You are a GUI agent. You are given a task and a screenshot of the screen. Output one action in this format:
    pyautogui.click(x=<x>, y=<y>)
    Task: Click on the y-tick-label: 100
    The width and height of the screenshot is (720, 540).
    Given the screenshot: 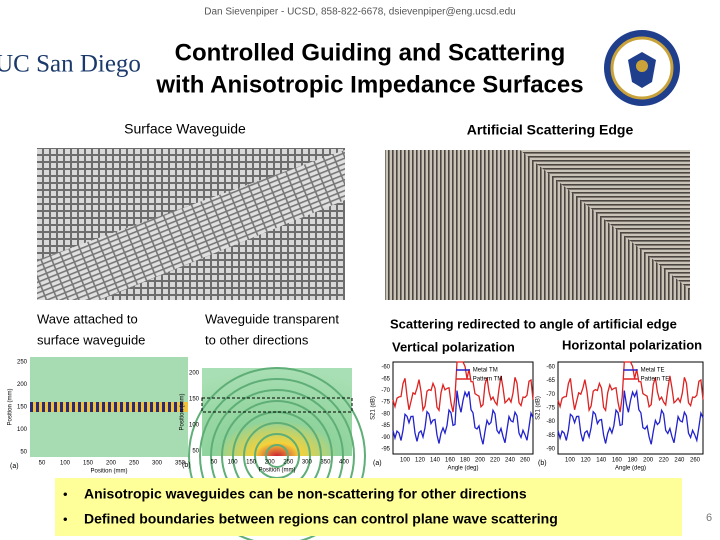 What is the action you would take?
    pyautogui.click(x=22, y=430)
    